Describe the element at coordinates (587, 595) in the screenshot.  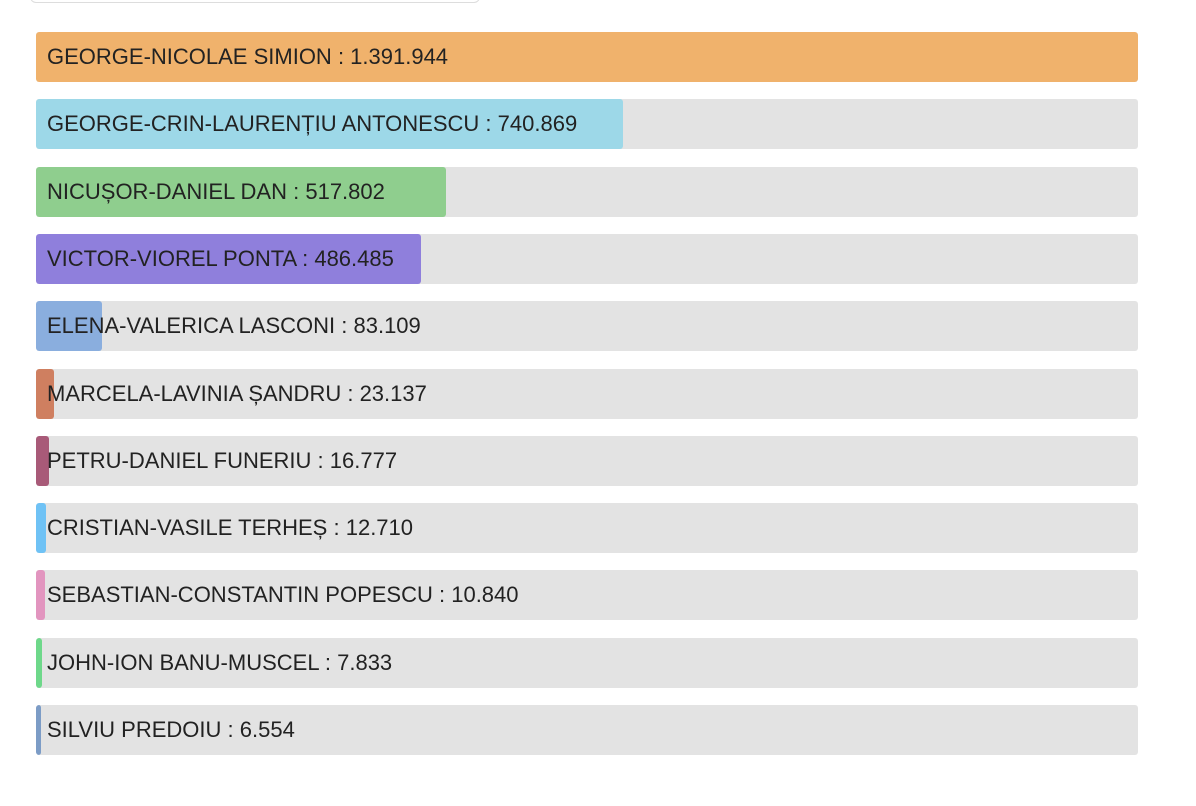
I see `bar-track: SEBASTIAN-CONSTANTIN POPESCU : 10.840` at that location.